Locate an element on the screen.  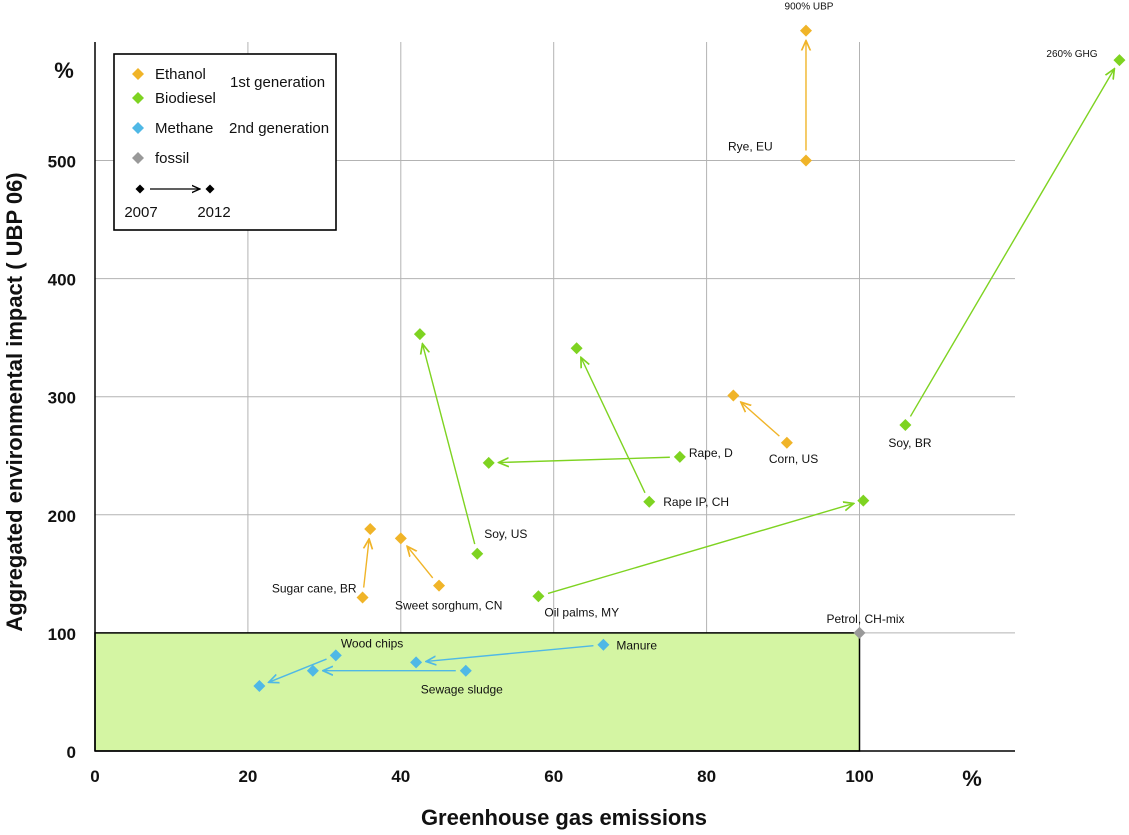
point-label: Sweet sorghum, CN is located at coordinates (448, 606).